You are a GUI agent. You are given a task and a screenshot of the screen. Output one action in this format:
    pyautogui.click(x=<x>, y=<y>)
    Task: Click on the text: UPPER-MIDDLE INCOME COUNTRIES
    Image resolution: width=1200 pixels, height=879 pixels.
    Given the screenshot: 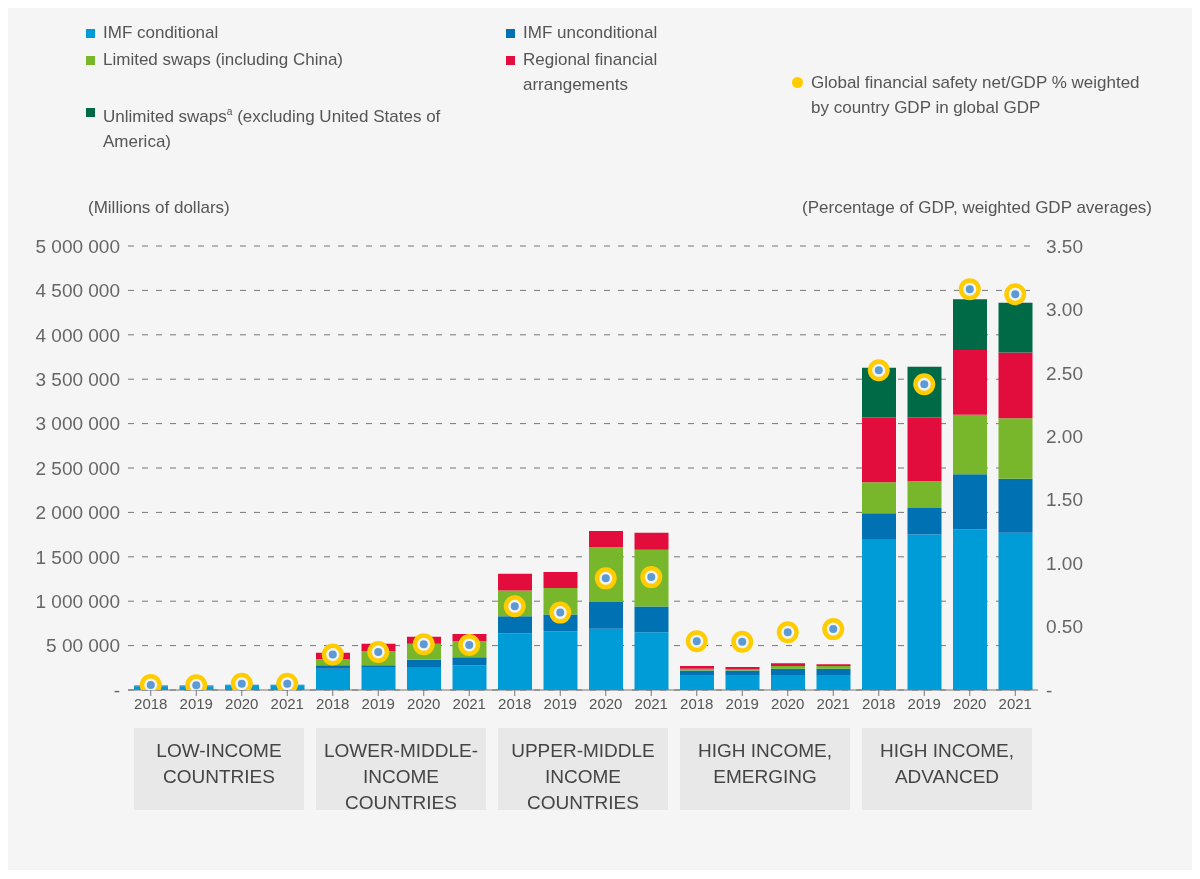 What is the action you would take?
    pyautogui.click(x=583, y=770)
    